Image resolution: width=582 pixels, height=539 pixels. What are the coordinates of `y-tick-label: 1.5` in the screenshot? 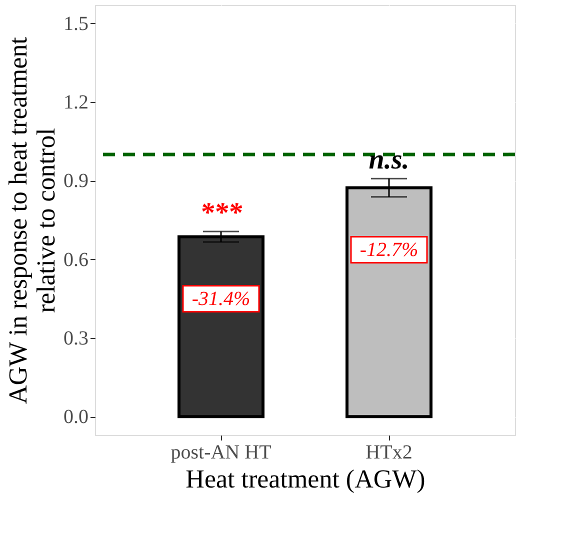 It's located at (76, 23).